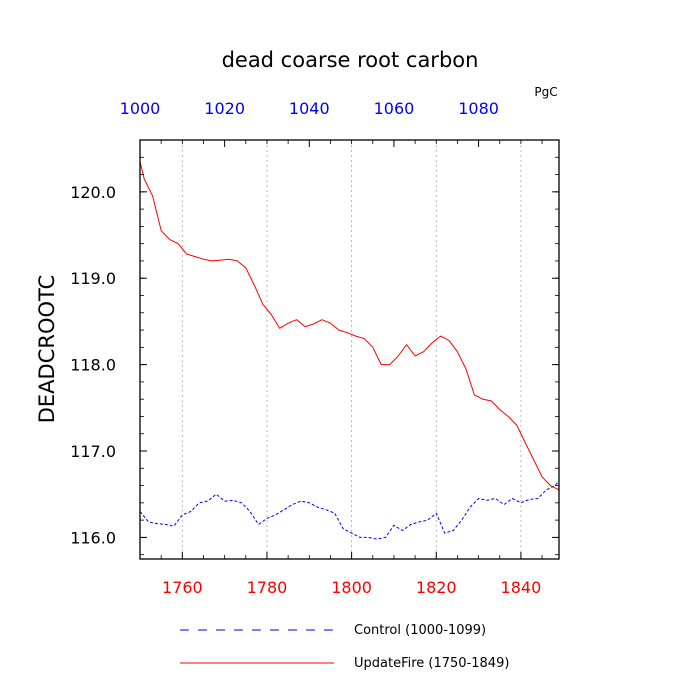  Describe the element at coordinates (478, 108) in the screenshot. I see `top-tick-label: 1080` at that location.